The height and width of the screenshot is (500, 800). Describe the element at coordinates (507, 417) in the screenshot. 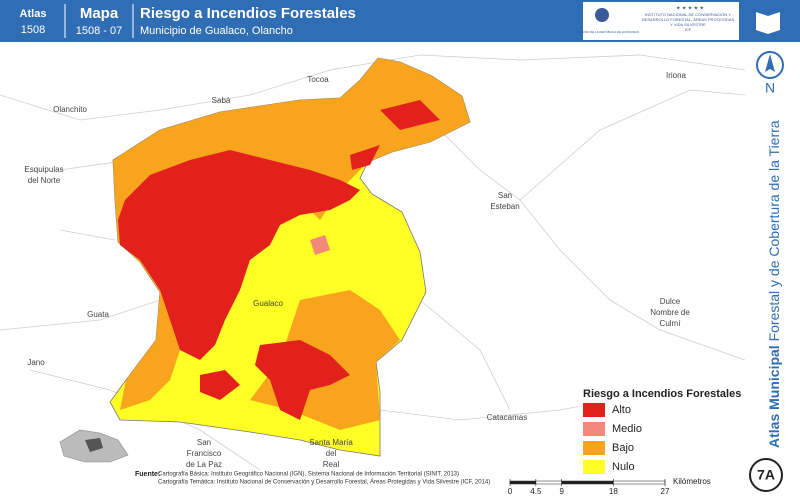

I see `place-label: Catacamas` at that location.